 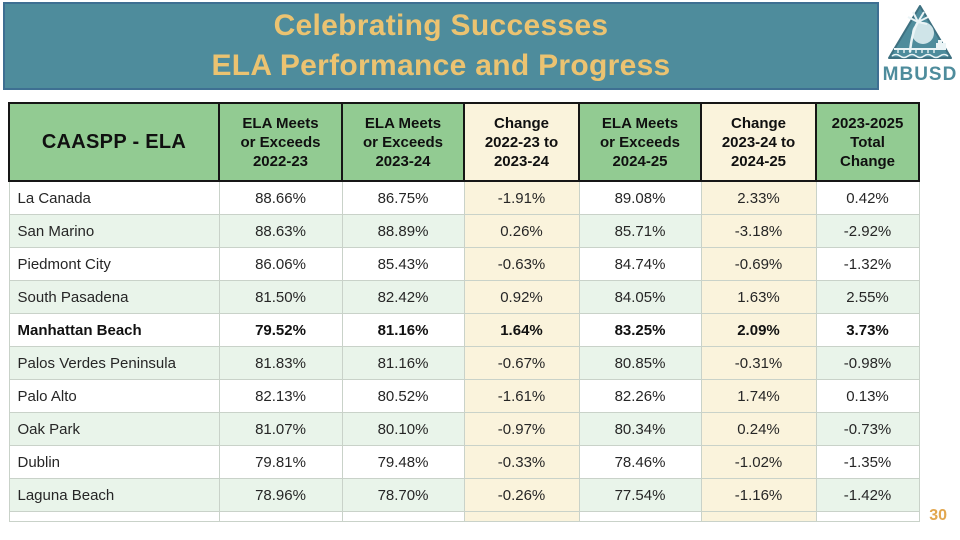 I want to click on value-cell: -1.61%, so click(x=521, y=396).